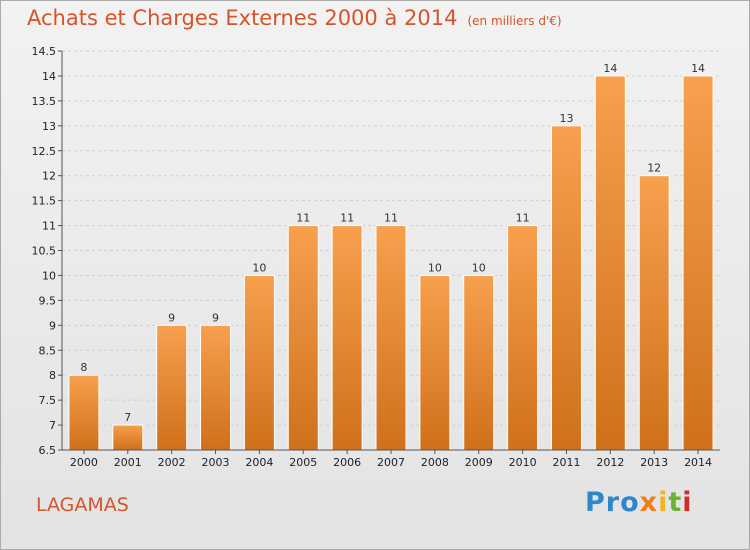 The image size is (750, 550). Describe the element at coordinates (48, 350) in the screenshot. I see `y-tick-label: 8.5` at that location.